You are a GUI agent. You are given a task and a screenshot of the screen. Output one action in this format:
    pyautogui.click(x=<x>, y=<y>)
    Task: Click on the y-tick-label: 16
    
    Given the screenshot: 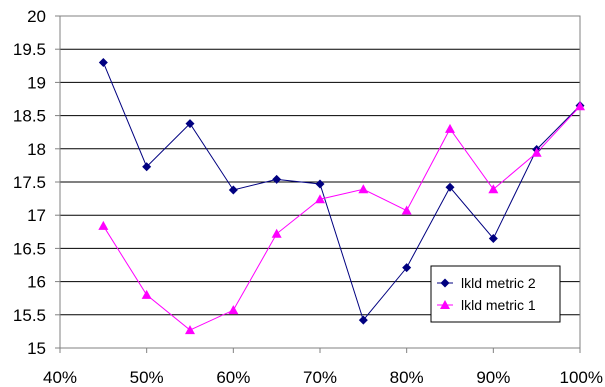 What is the action you would take?
    pyautogui.click(x=36, y=282)
    